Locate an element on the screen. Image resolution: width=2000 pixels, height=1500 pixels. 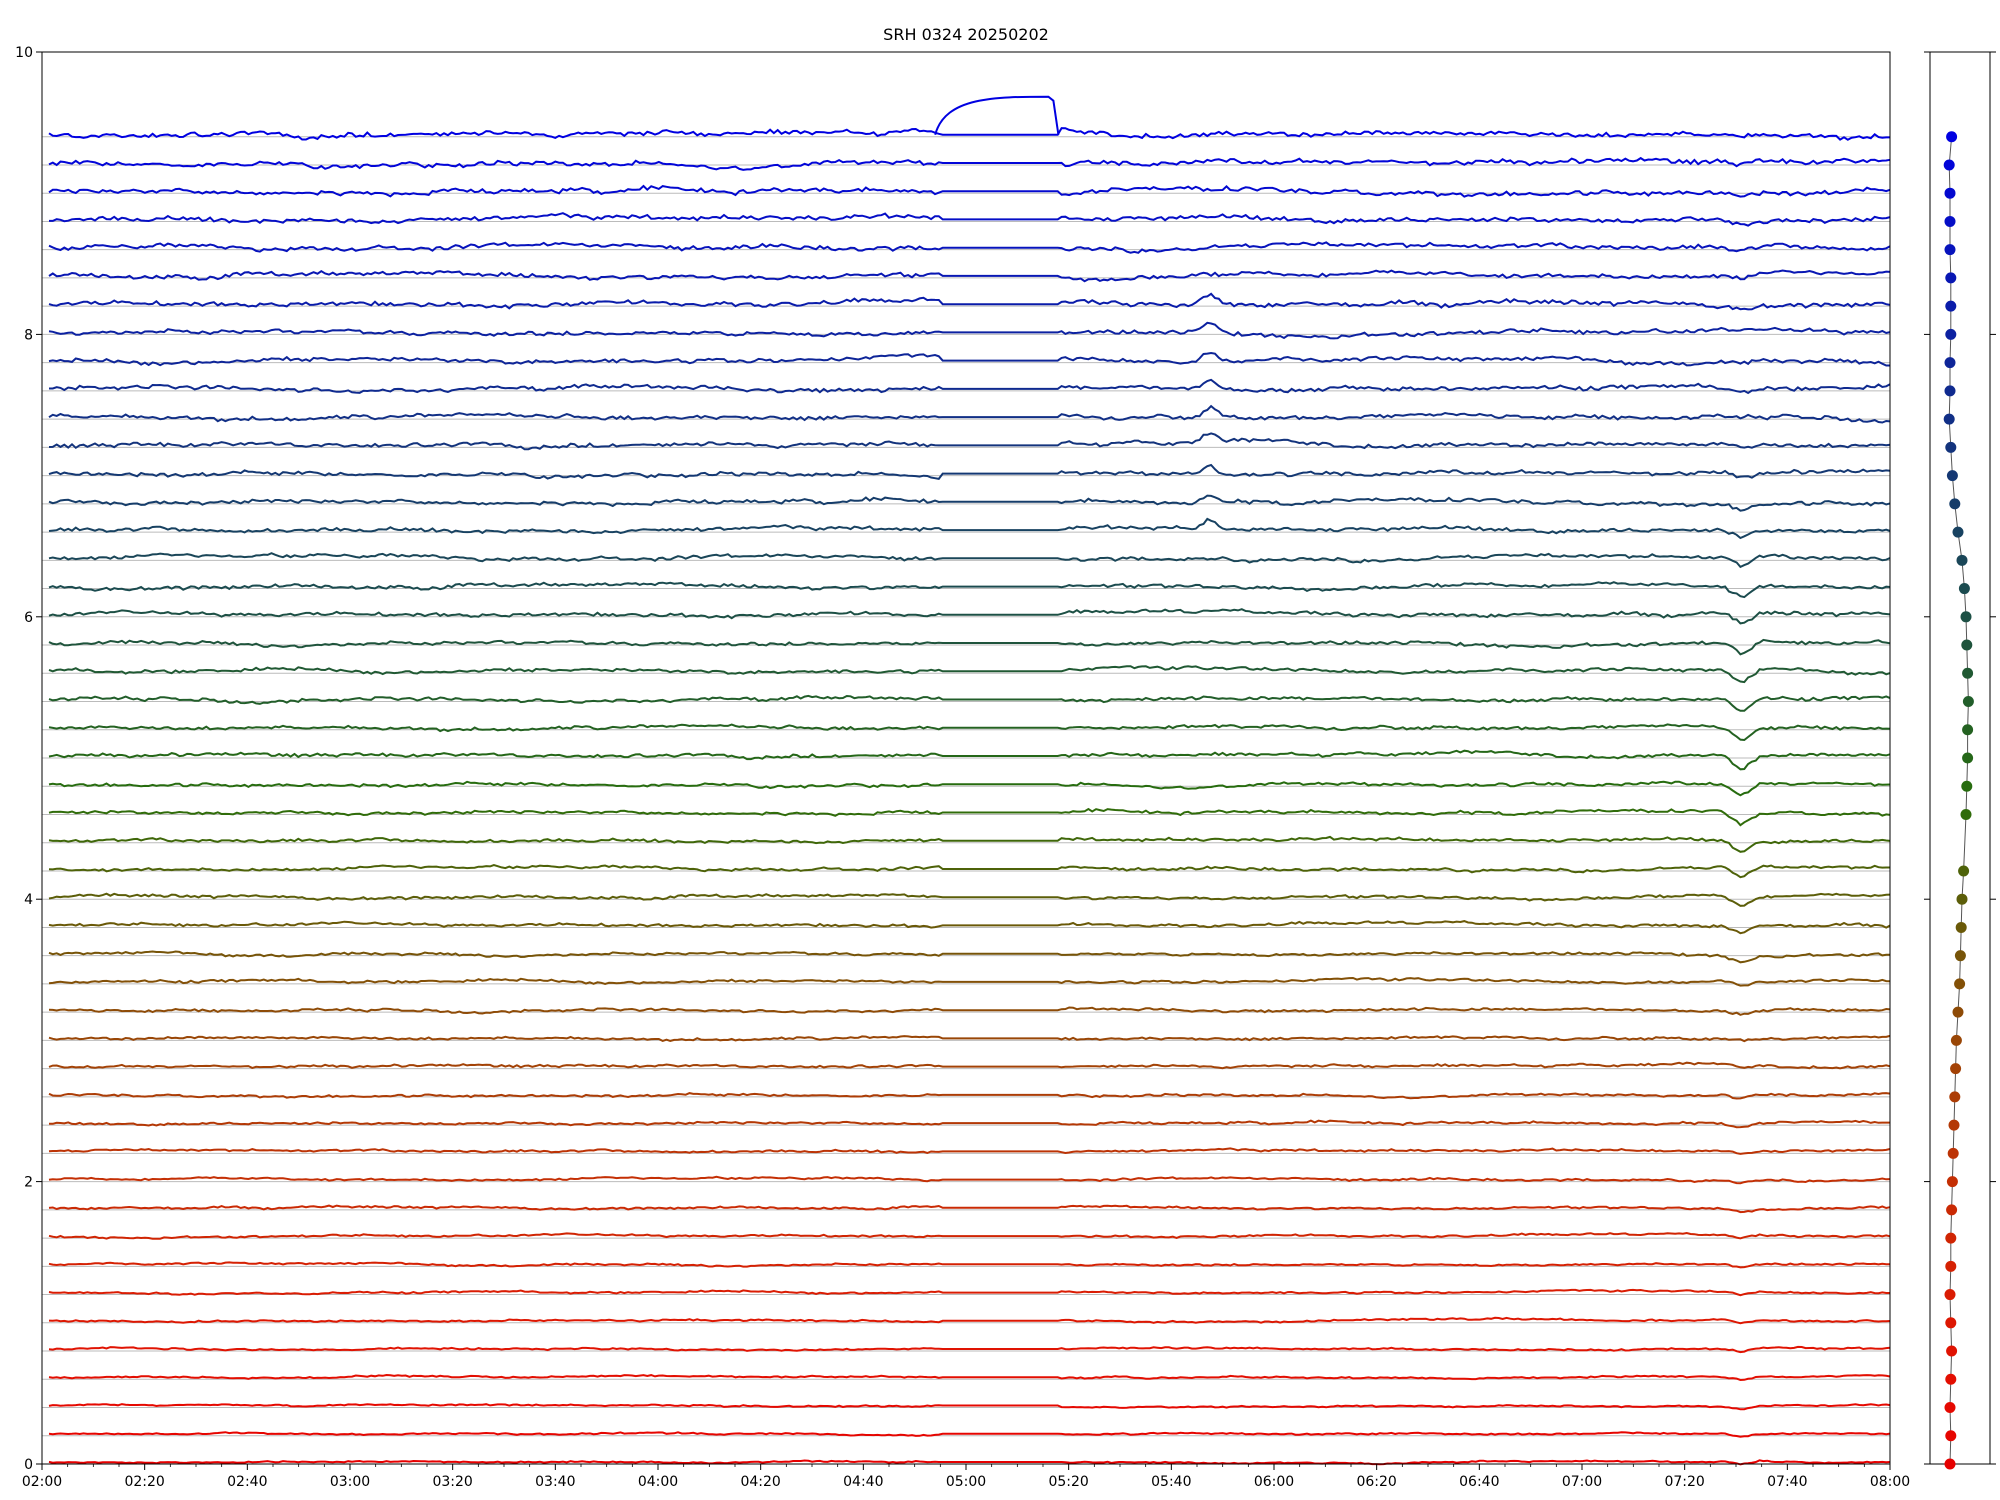
x-tick-label: 04:00 is located at coordinates (658, 1482).